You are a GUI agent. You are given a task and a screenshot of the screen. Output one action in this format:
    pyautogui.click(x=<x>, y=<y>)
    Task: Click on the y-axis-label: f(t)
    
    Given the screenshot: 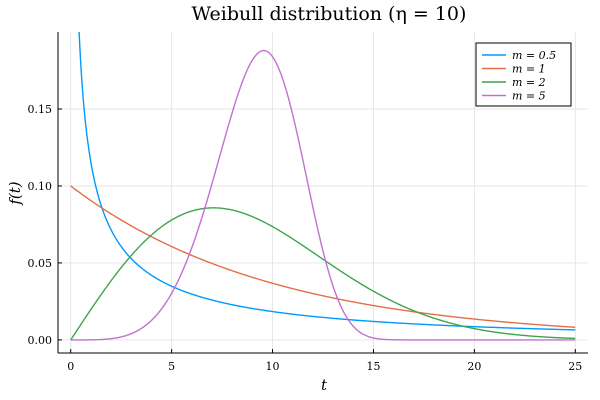 What is the action you would take?
    pyautogui.click(x=15, y=193)
    